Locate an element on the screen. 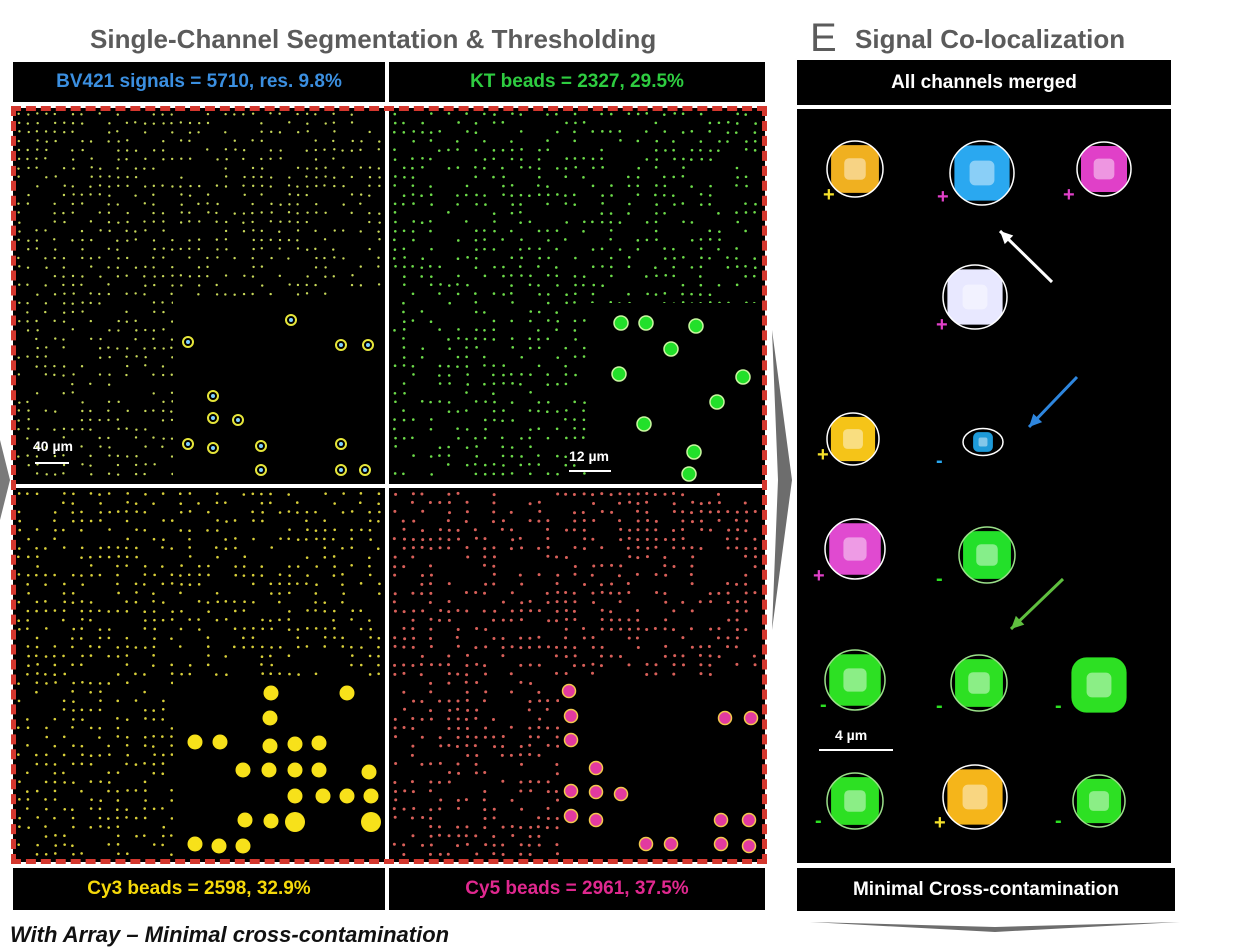  coloc-ring is located at coordinates (982, 173).